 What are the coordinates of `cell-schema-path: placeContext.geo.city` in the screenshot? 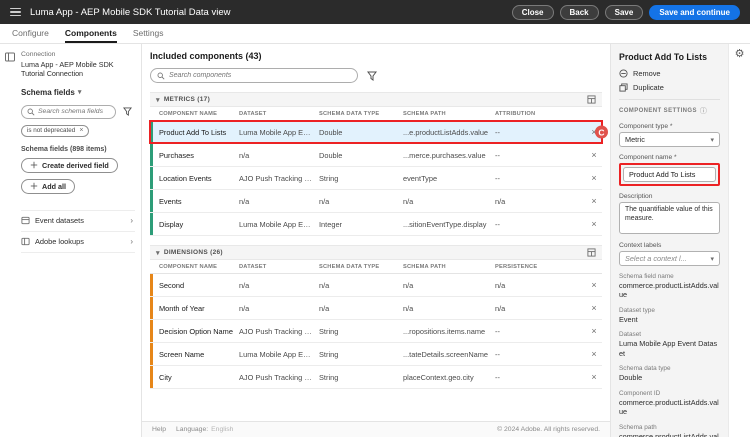 It's located at (438, 377).